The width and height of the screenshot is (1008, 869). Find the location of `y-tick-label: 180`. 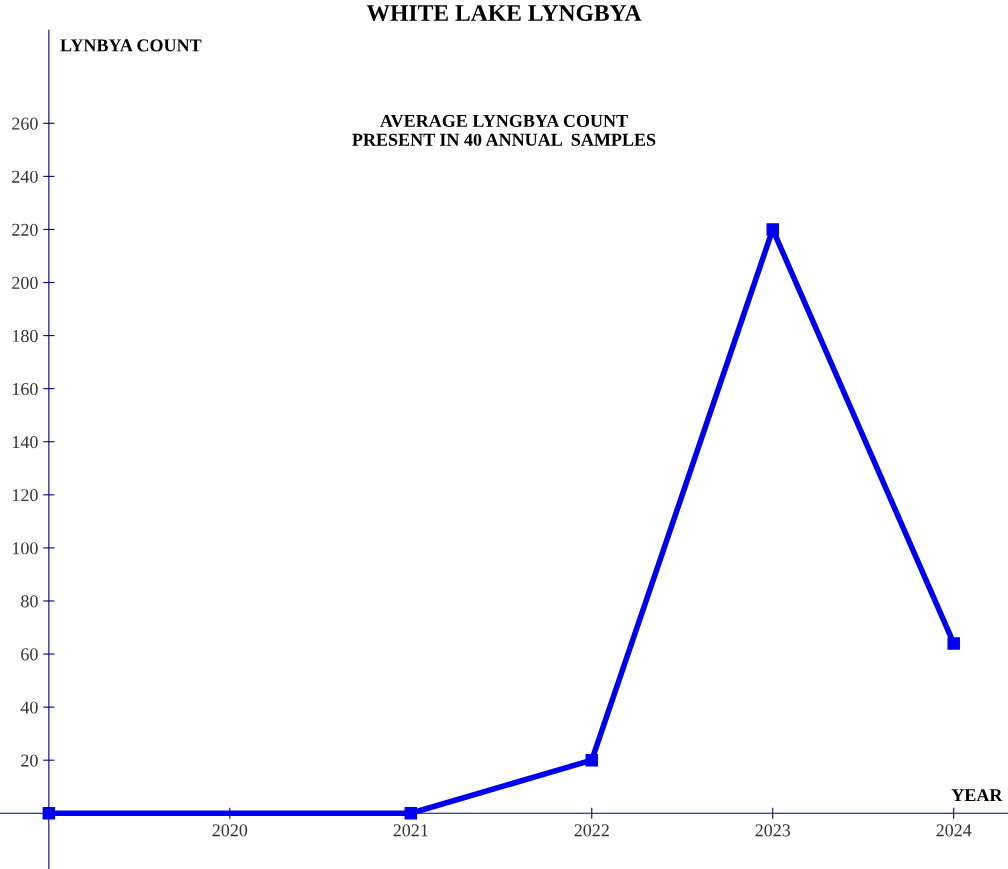

y-tick-label: 180 is located at coordinates (25, 336).